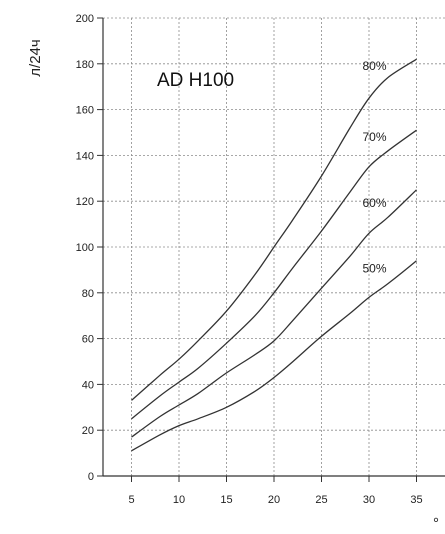  What do you see at coordinates (374, 167) in the screenshot?
I see `labels: 80% 70% 60% 50%` at bounding box center [374, 167].